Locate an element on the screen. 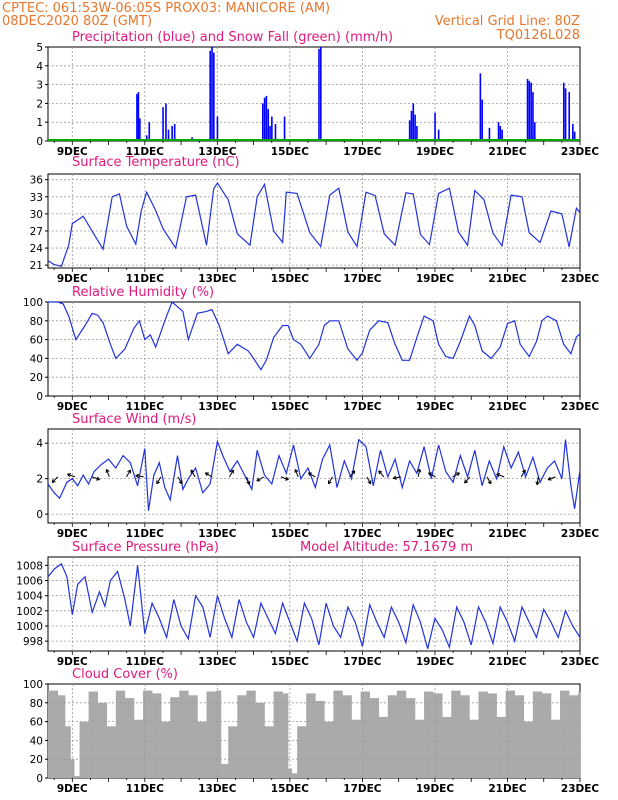  y-tick-label: 4 is located at coordinates (39, 67).